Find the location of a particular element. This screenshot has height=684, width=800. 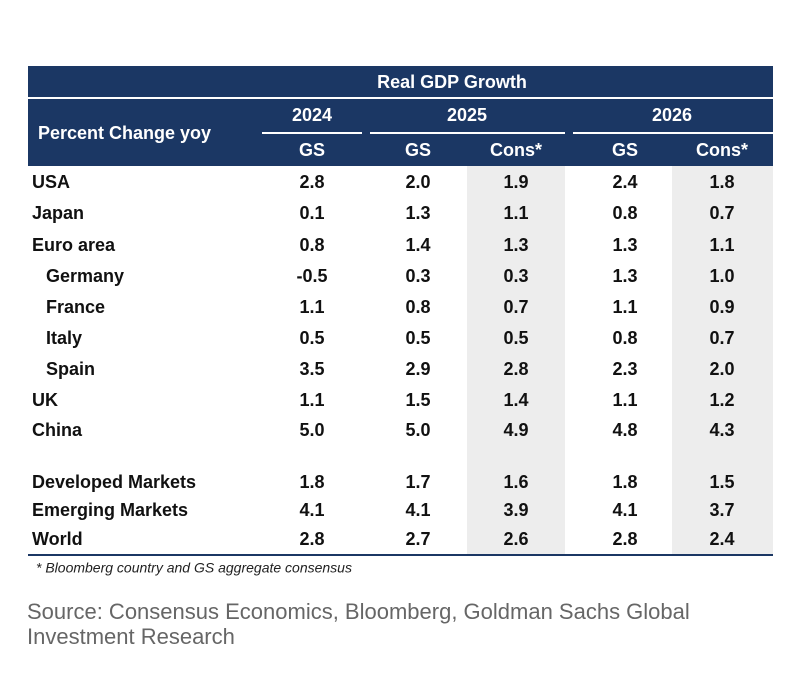

cell-value: -0.5 is located at coordinates (311, 276).